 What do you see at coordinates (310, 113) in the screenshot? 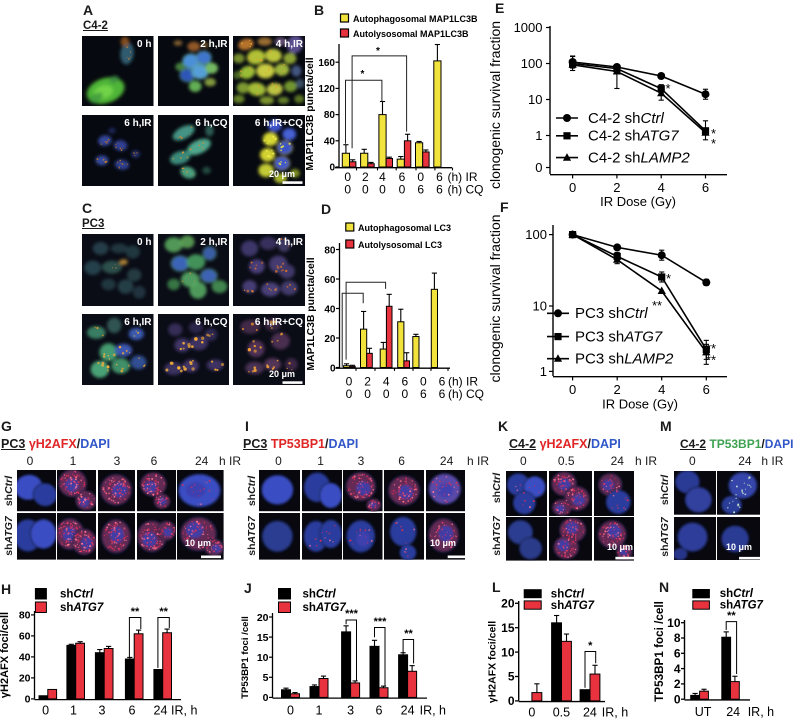
I see `svg-text: MAP1LC3B puncta/cell` at bounding box center [310, 113].